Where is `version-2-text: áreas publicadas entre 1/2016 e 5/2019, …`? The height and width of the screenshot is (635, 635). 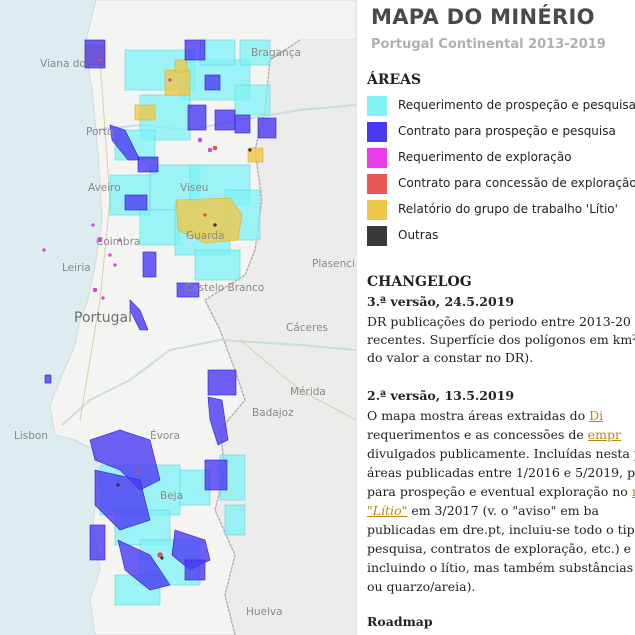 version-2-text: áreas publicadas entre 1/2016 e 5/2019, … is located at coordinates (501, 472).